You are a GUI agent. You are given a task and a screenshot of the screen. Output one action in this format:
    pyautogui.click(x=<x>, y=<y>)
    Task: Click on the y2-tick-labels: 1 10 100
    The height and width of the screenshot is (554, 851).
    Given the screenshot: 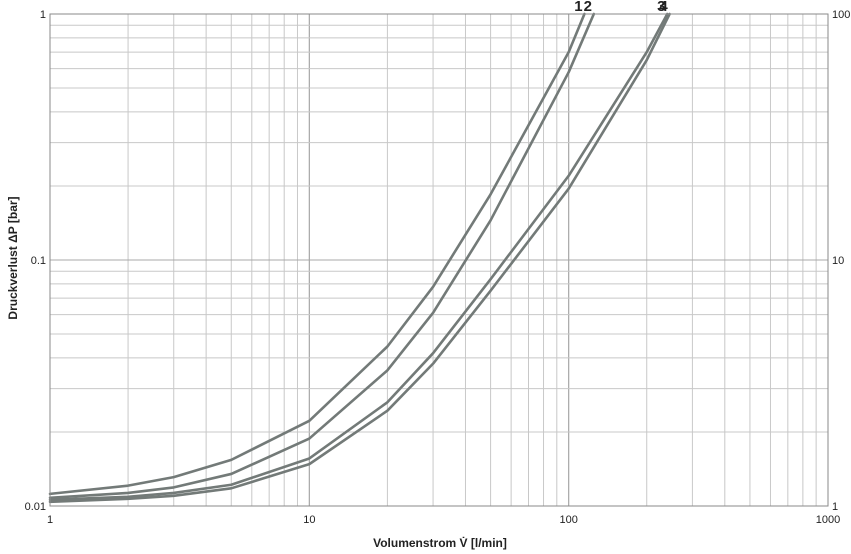 What is the action you would take?
    pyautogui.click(x=841, y=261)
    